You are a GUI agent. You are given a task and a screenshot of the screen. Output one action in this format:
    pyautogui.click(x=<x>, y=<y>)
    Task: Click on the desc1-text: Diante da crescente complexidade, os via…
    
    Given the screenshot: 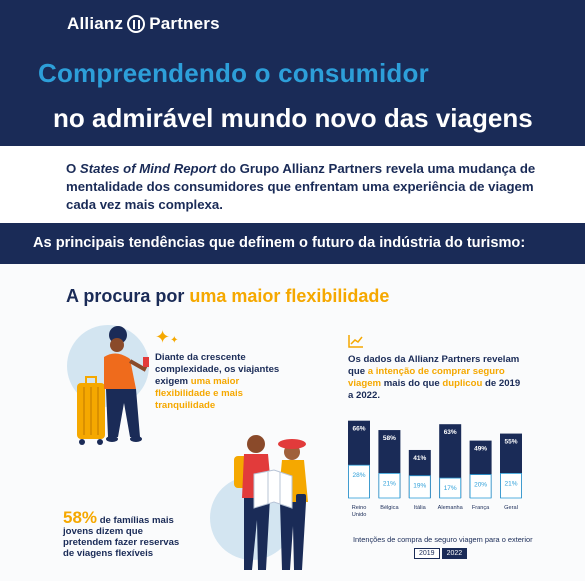 What is the action you would take?
    pyautogui.click(x=217, y=369)
    